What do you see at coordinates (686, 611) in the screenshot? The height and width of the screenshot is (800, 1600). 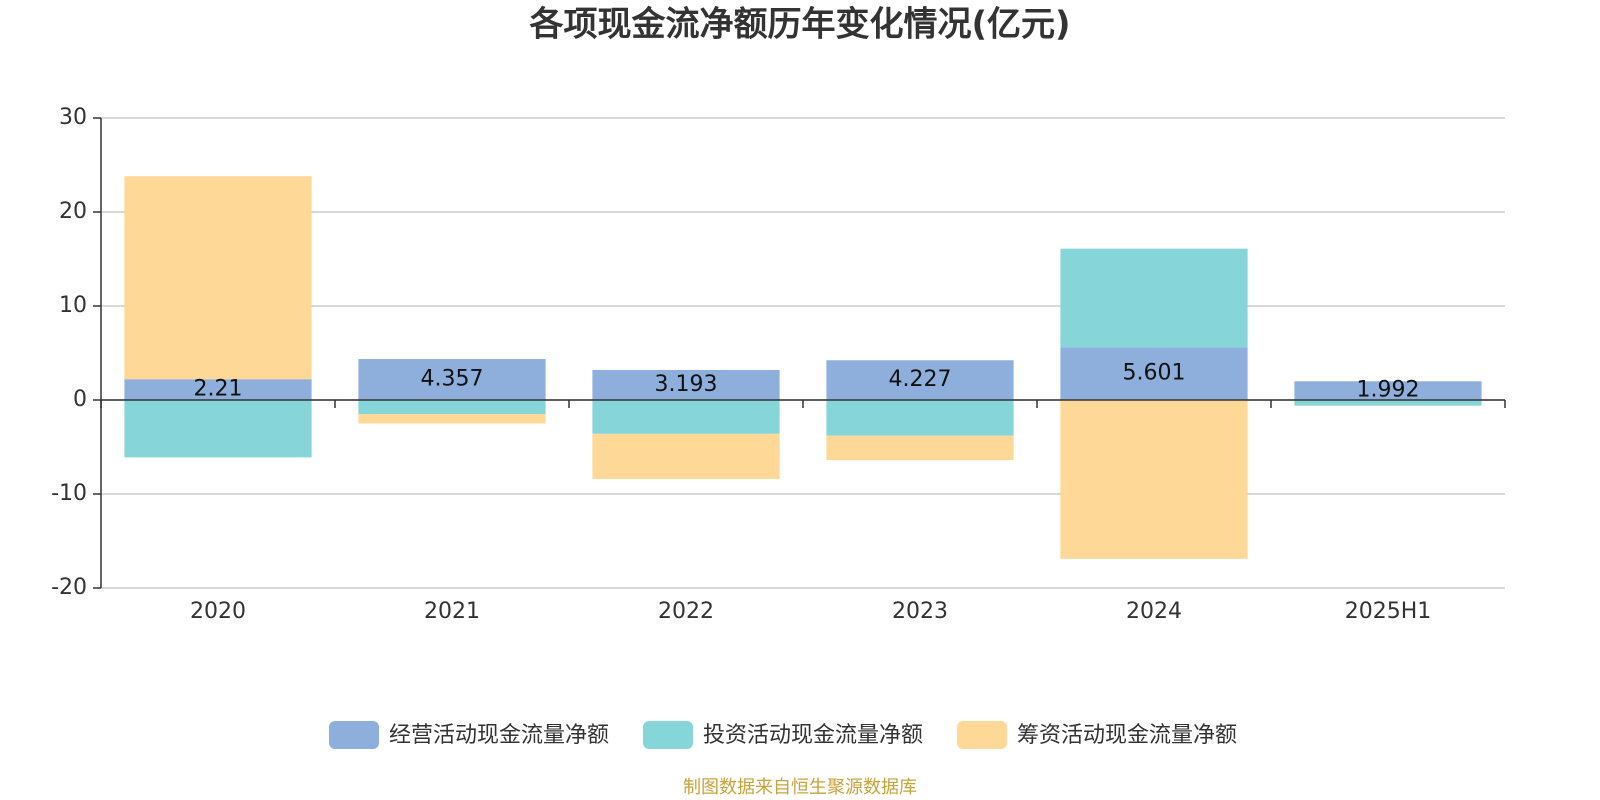 I see `x-tick-label: 2022` at bounding box center [686, 611].